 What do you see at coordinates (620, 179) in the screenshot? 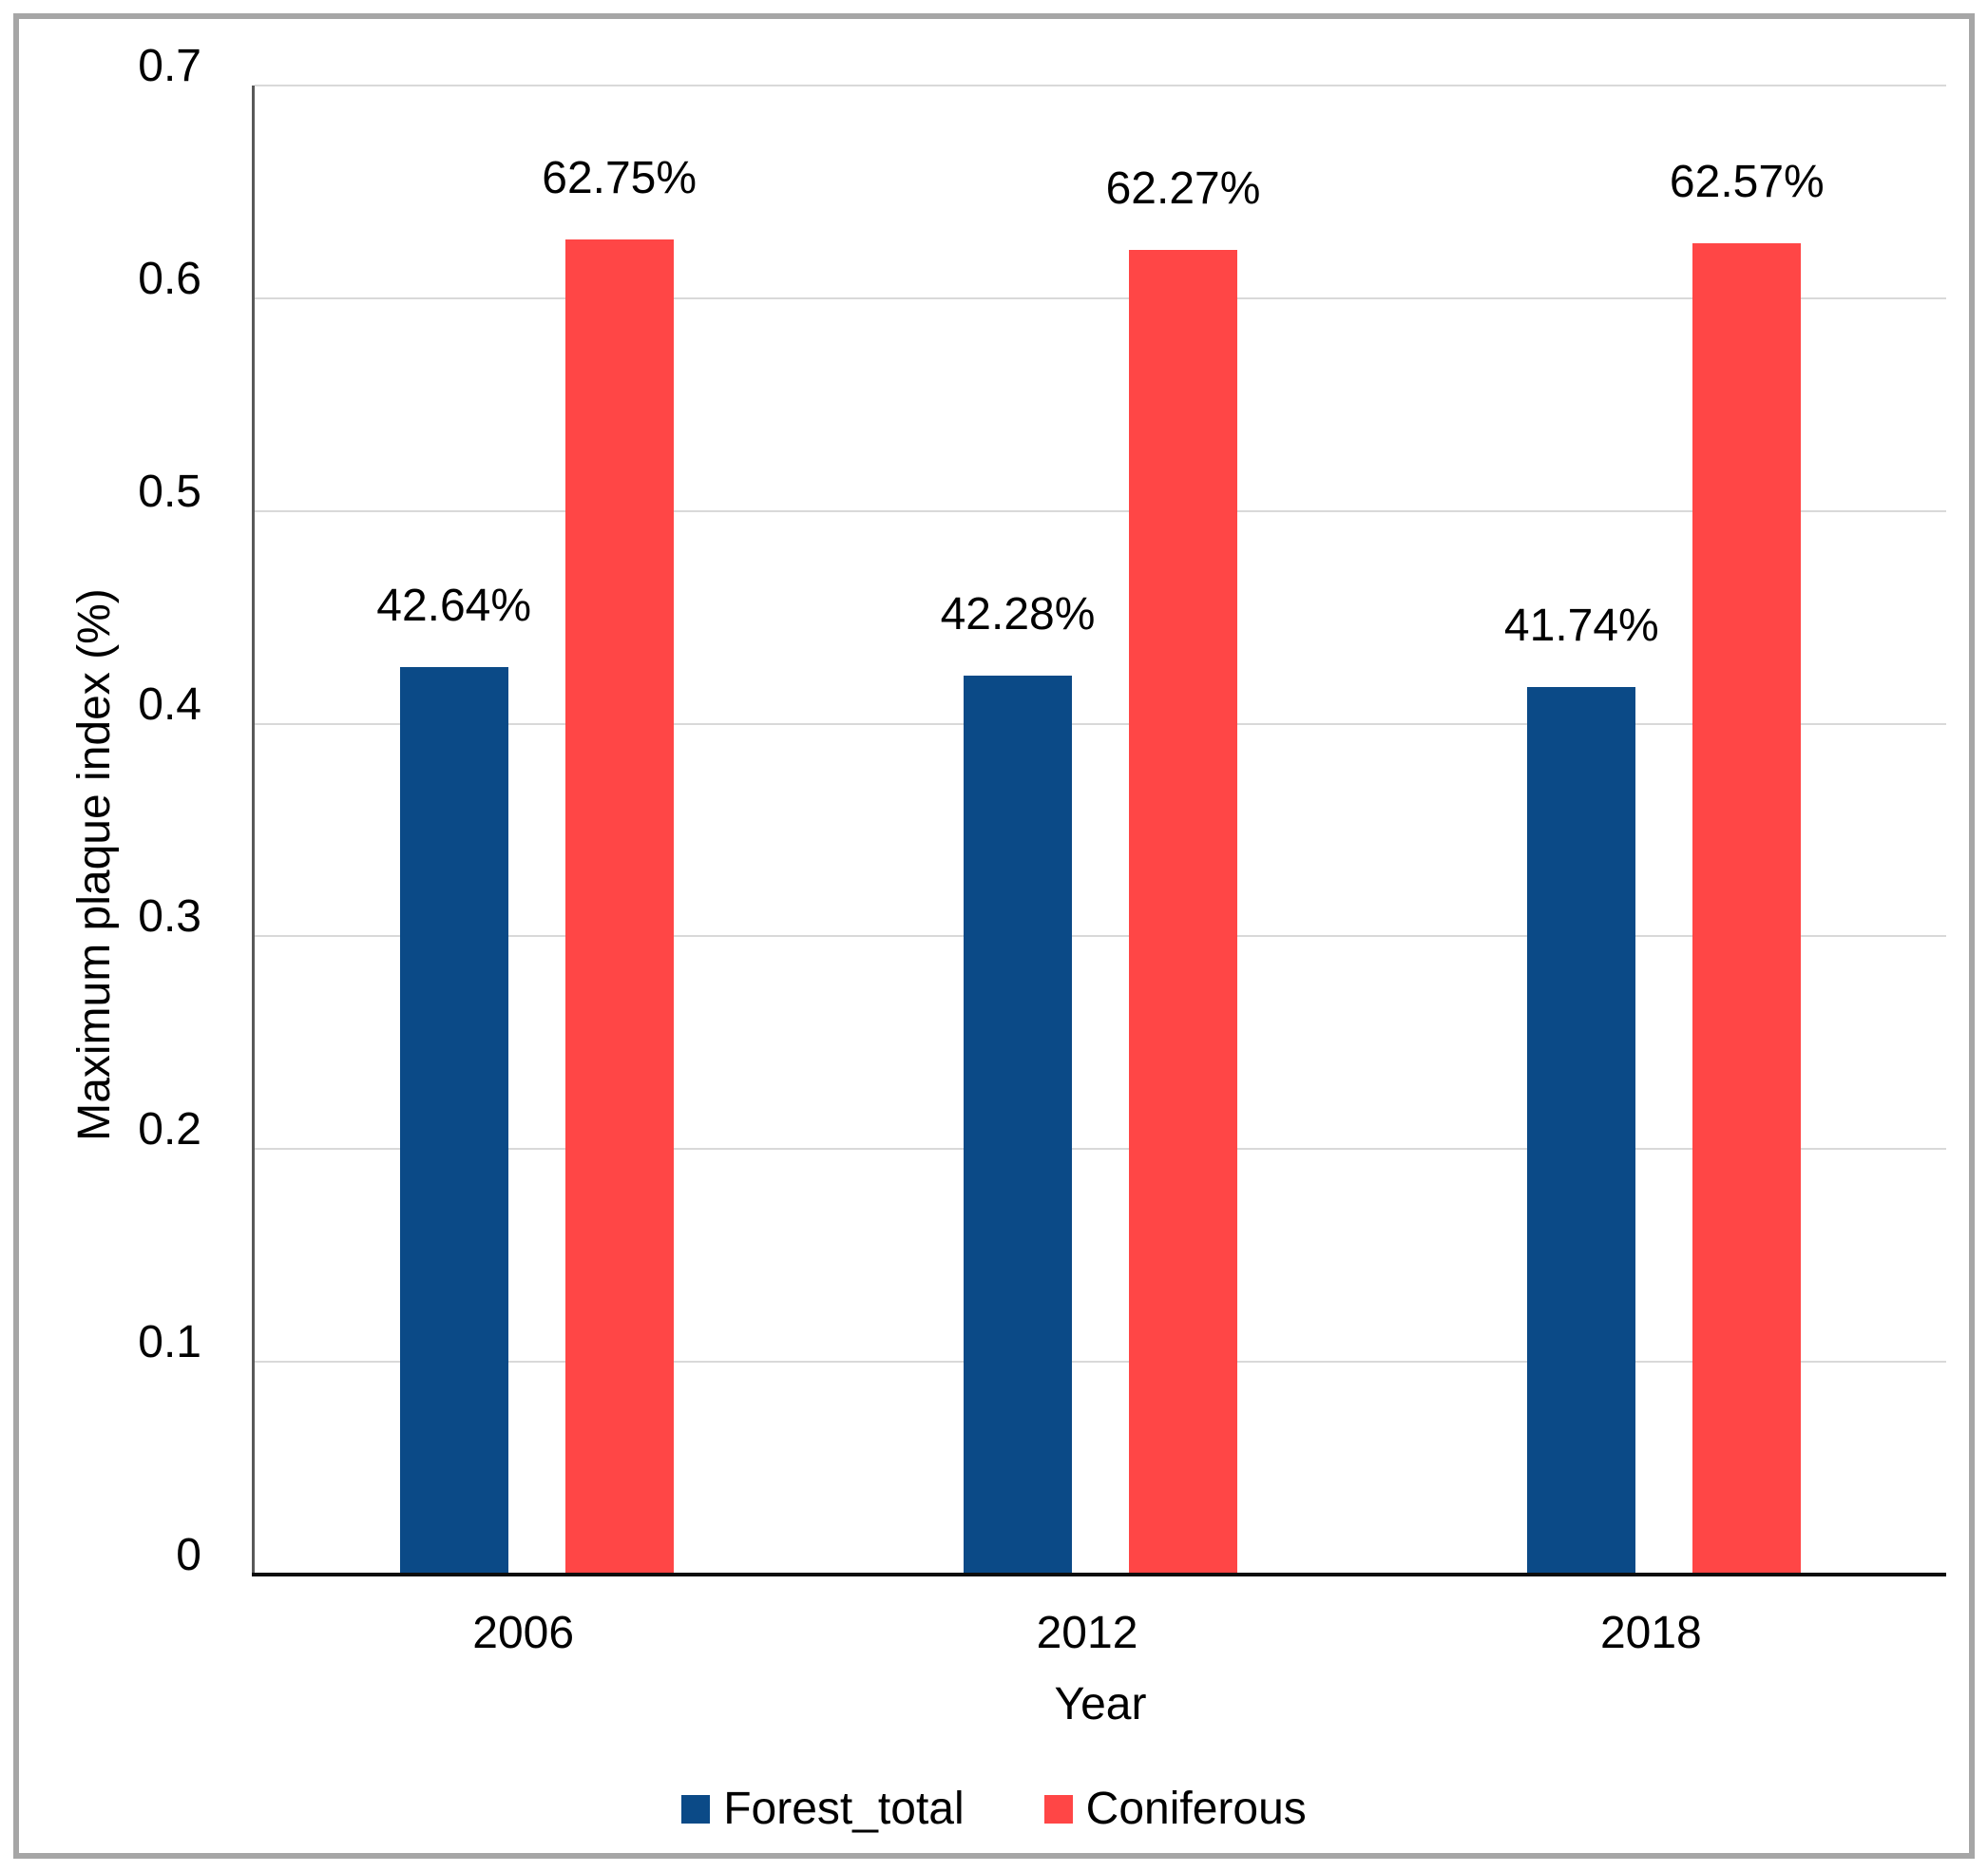
I see `bar-value-label: 62.75%` at bounding box center [620, 179].